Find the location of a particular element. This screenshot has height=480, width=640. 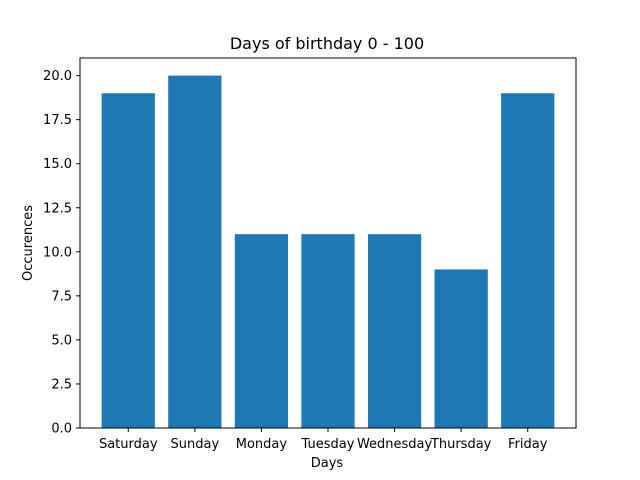

x-tick-label: Tuesday is located at coordinates (328, 444).